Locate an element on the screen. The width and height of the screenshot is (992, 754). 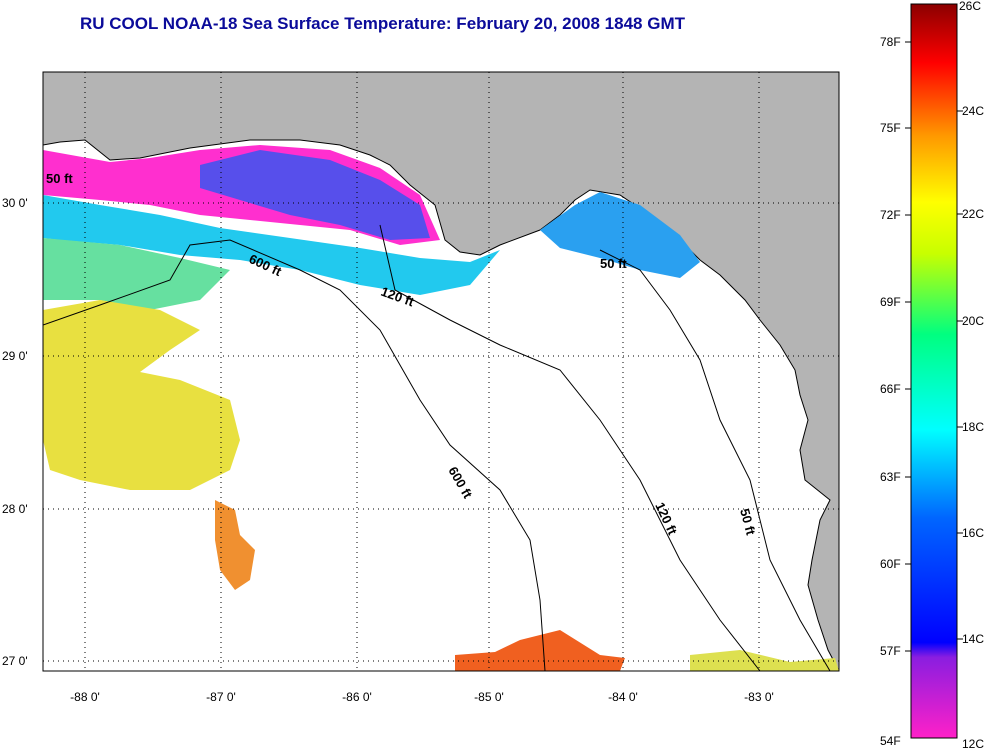
isobath-50ft is located at coordinates (715, 460).